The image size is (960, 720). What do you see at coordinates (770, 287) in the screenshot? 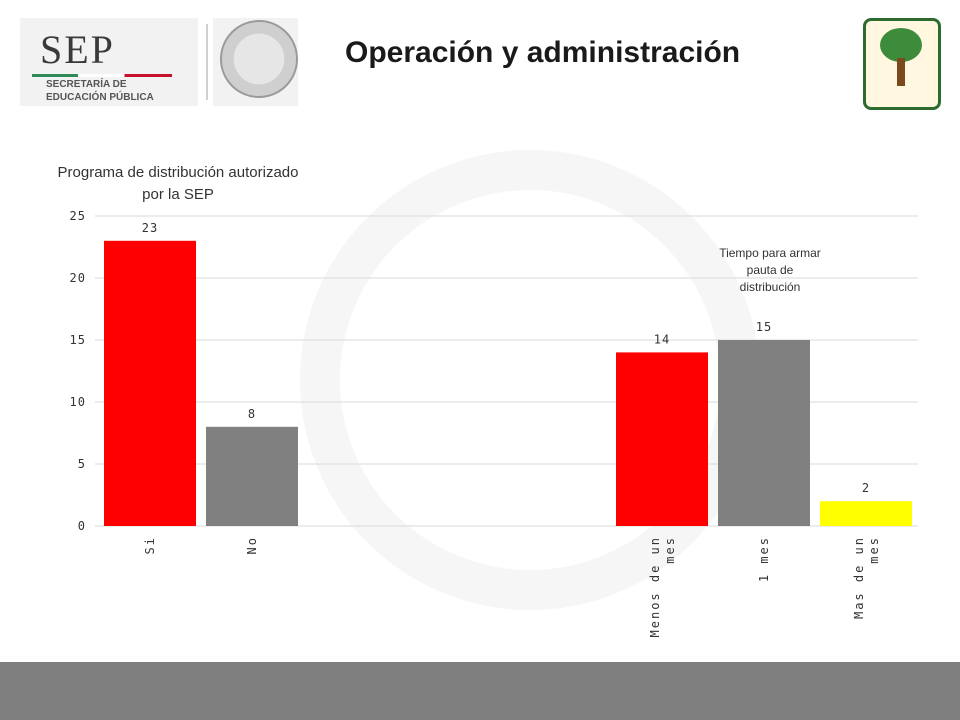
I see `chart-title: distribución` at bounding box center [770, 287].